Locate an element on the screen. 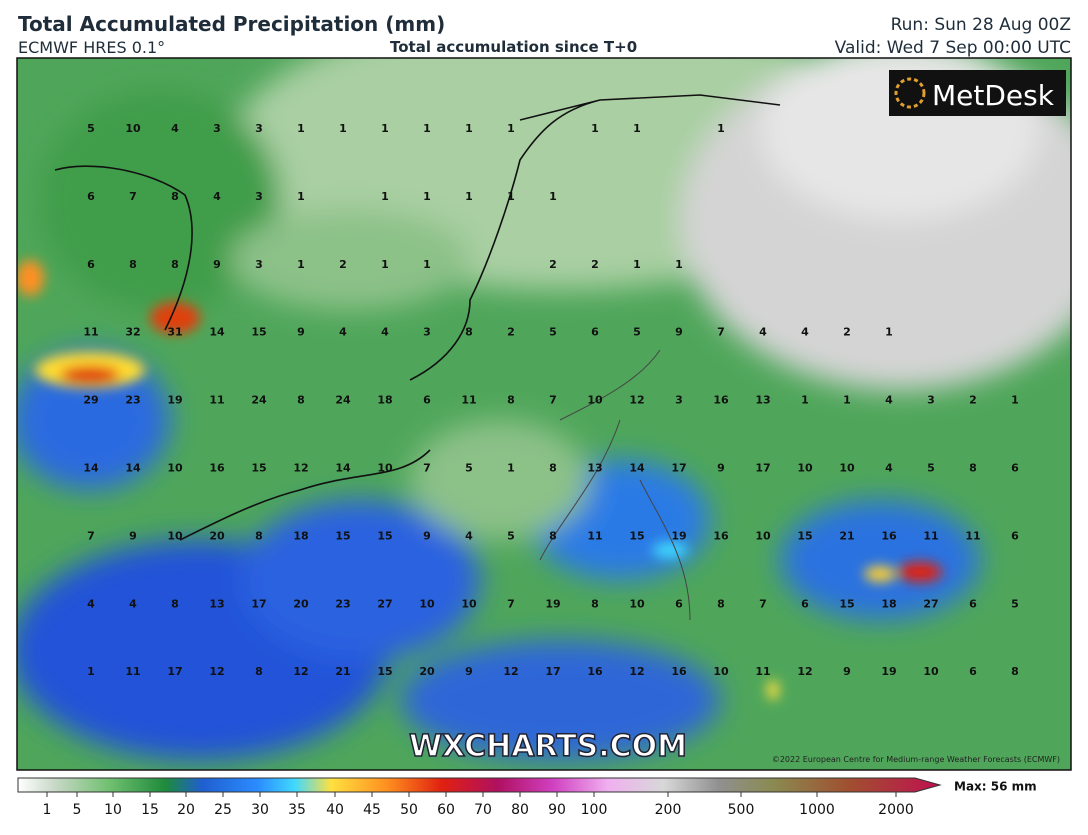 Image resolution: width=1088 pixels, height=835 pixels. colorbar-label: 60 is located at coordinates (446, 810).